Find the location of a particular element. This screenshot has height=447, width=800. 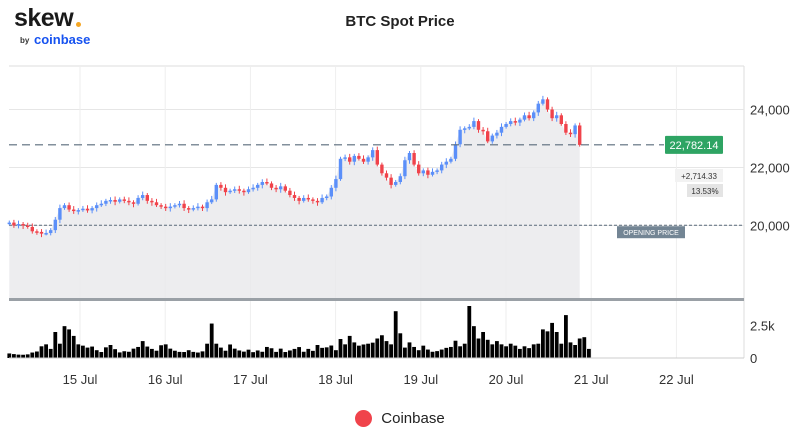

brand-by: by is located at coordinates (25, 40).